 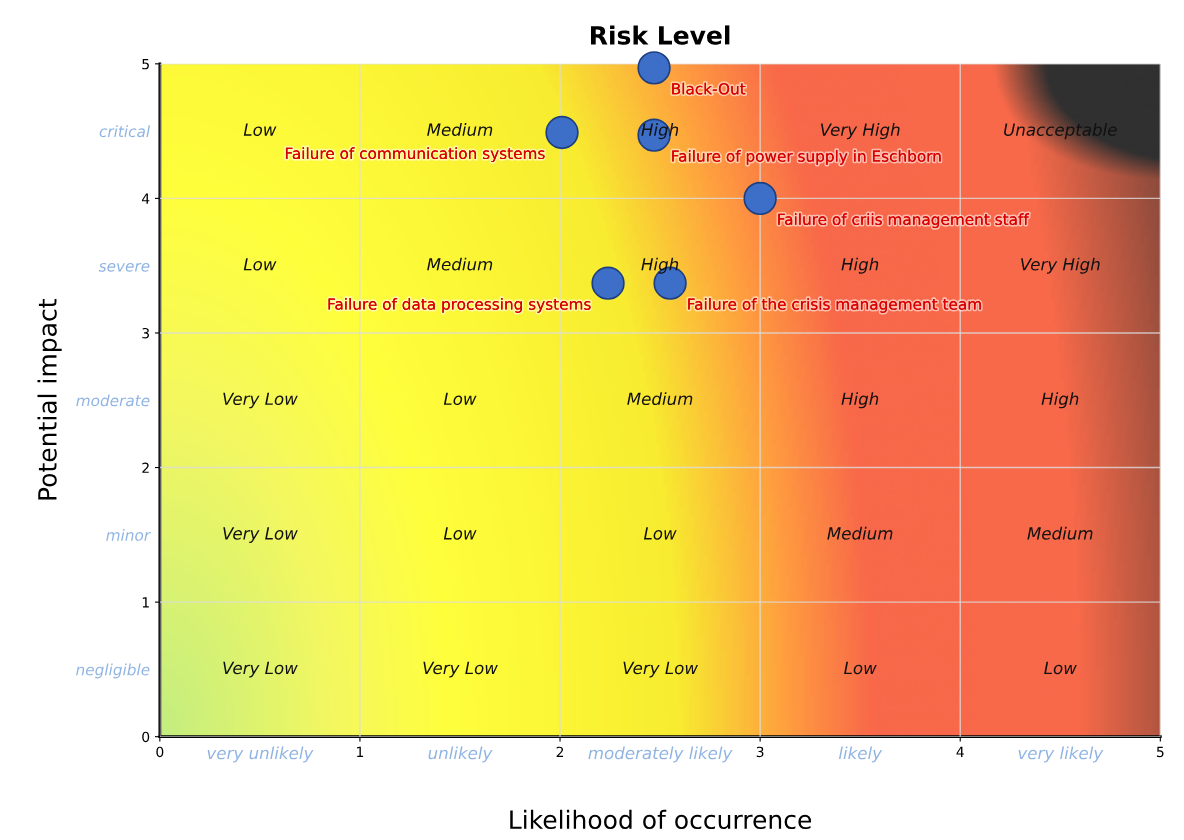 What do you see at coordinates (360, 751) in the screenshot?
I see `x-tick-label: 1` at bounding box center [360, 751].